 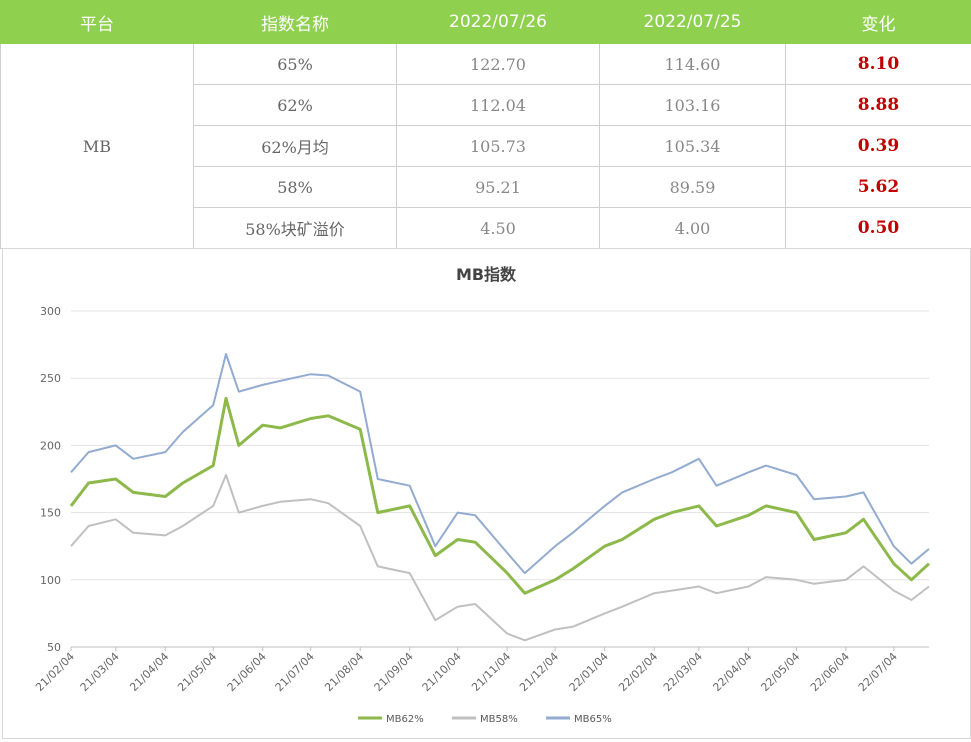 I want to click on value-cell: 122.70, so click(x=498, y=64).